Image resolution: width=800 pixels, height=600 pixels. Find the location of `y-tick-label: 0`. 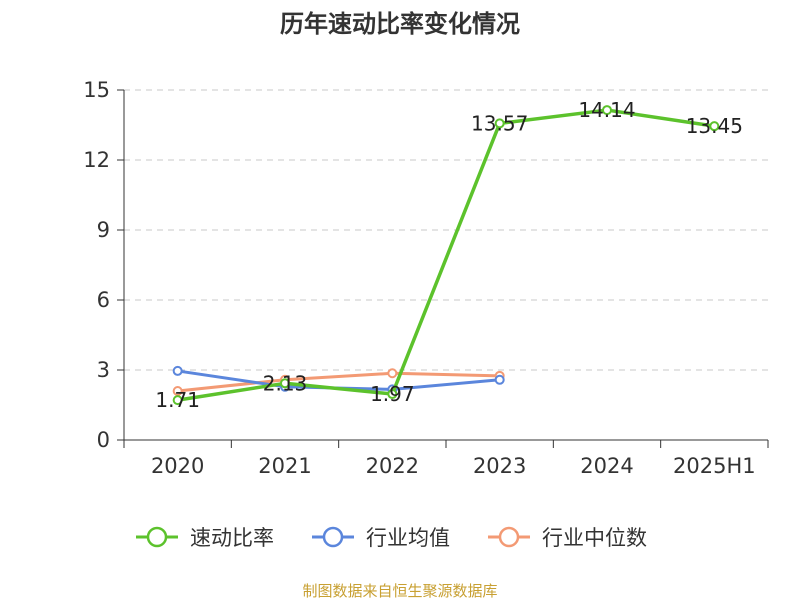

y-tick-label: 0 is located at coordinates (103, 440).